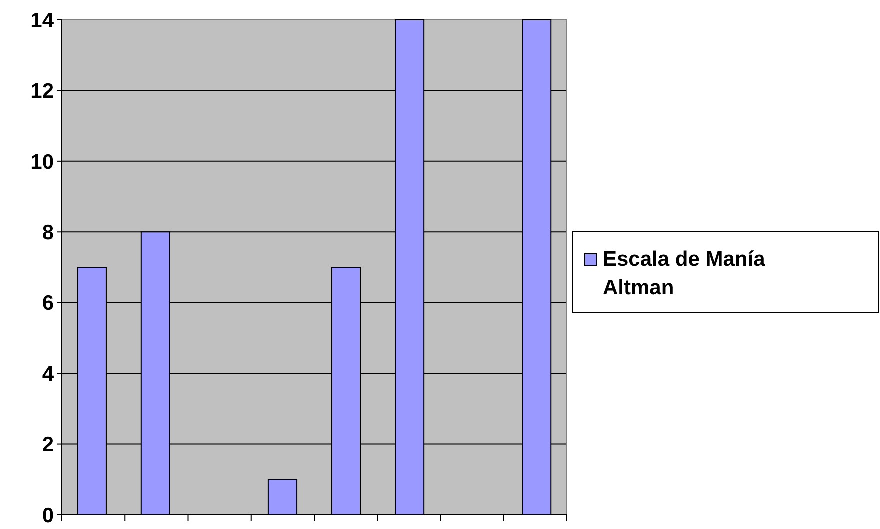 The height and width of the screenshot is (529, 880). Describe the element at coordinates (42, 20) in the screenshot. I see `y-tick-label: 14` at that location.